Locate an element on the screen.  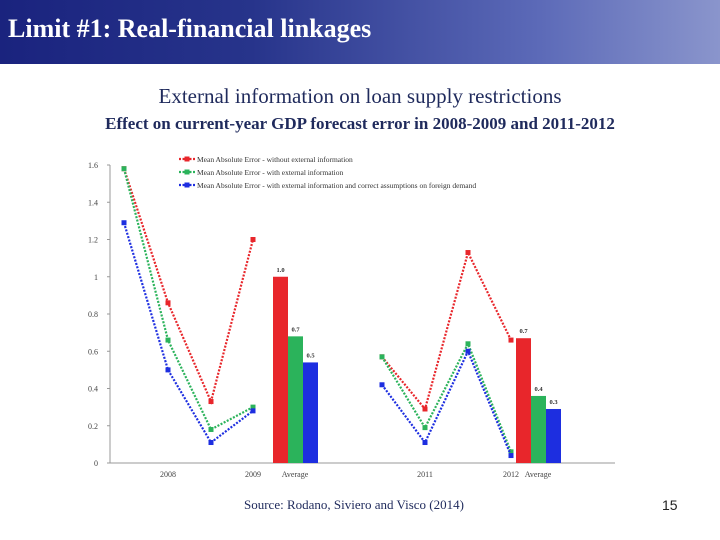
page-number: 15 is located at coordinates (670, 505).